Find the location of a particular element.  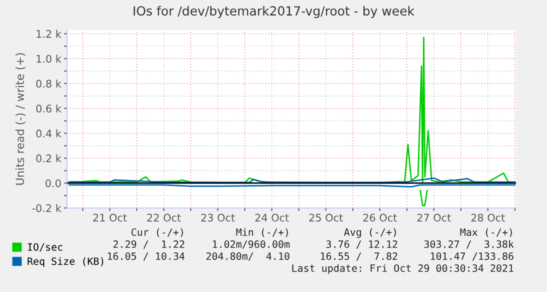

x-tick-label: 21 Oct is located at coordinates (110, 218).